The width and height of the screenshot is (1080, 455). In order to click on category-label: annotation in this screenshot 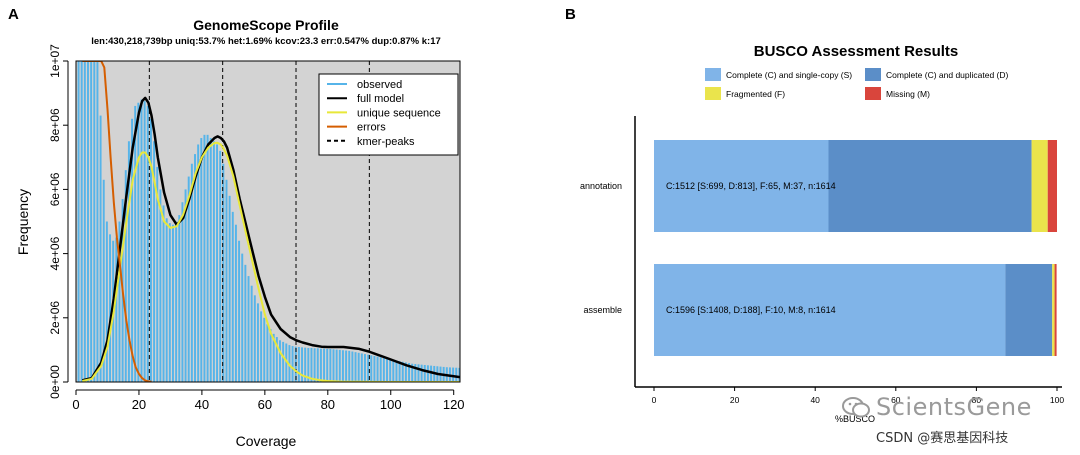, I will do `click(601, 186)`.